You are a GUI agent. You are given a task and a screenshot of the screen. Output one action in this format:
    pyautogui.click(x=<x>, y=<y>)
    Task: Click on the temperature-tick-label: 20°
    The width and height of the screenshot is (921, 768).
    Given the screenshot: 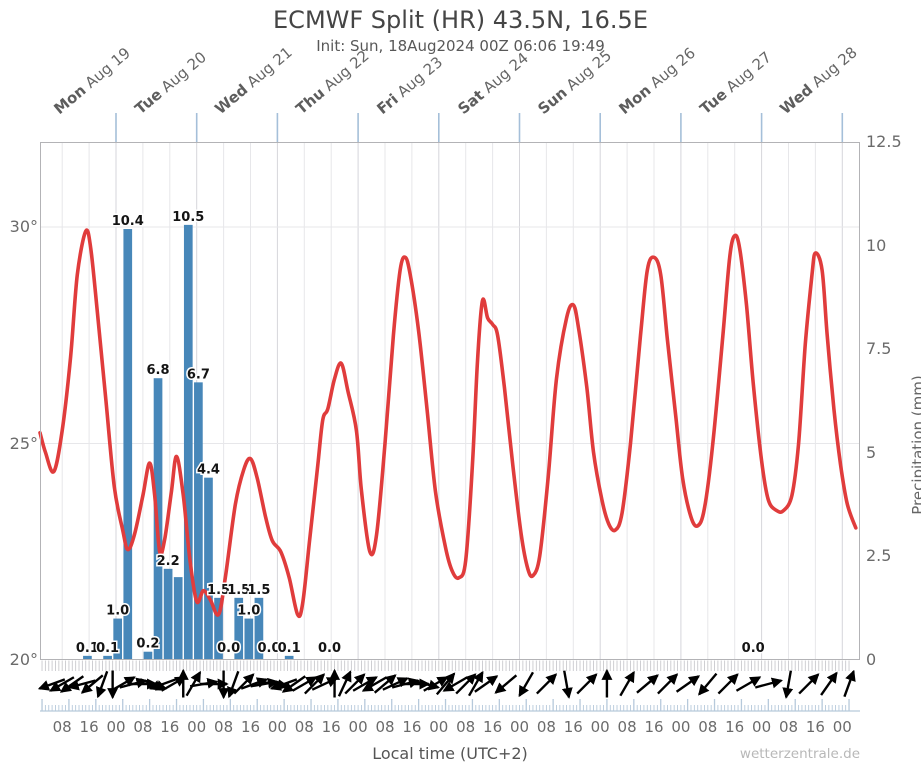 What is the action you would take?
    pyautogui.click(x=23, y=659)
    